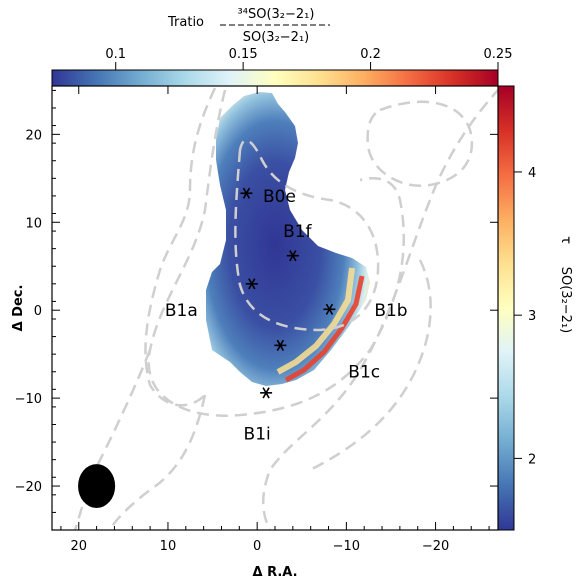  I want to click on right-colorbar-symbol: τ, so click(565, 240).